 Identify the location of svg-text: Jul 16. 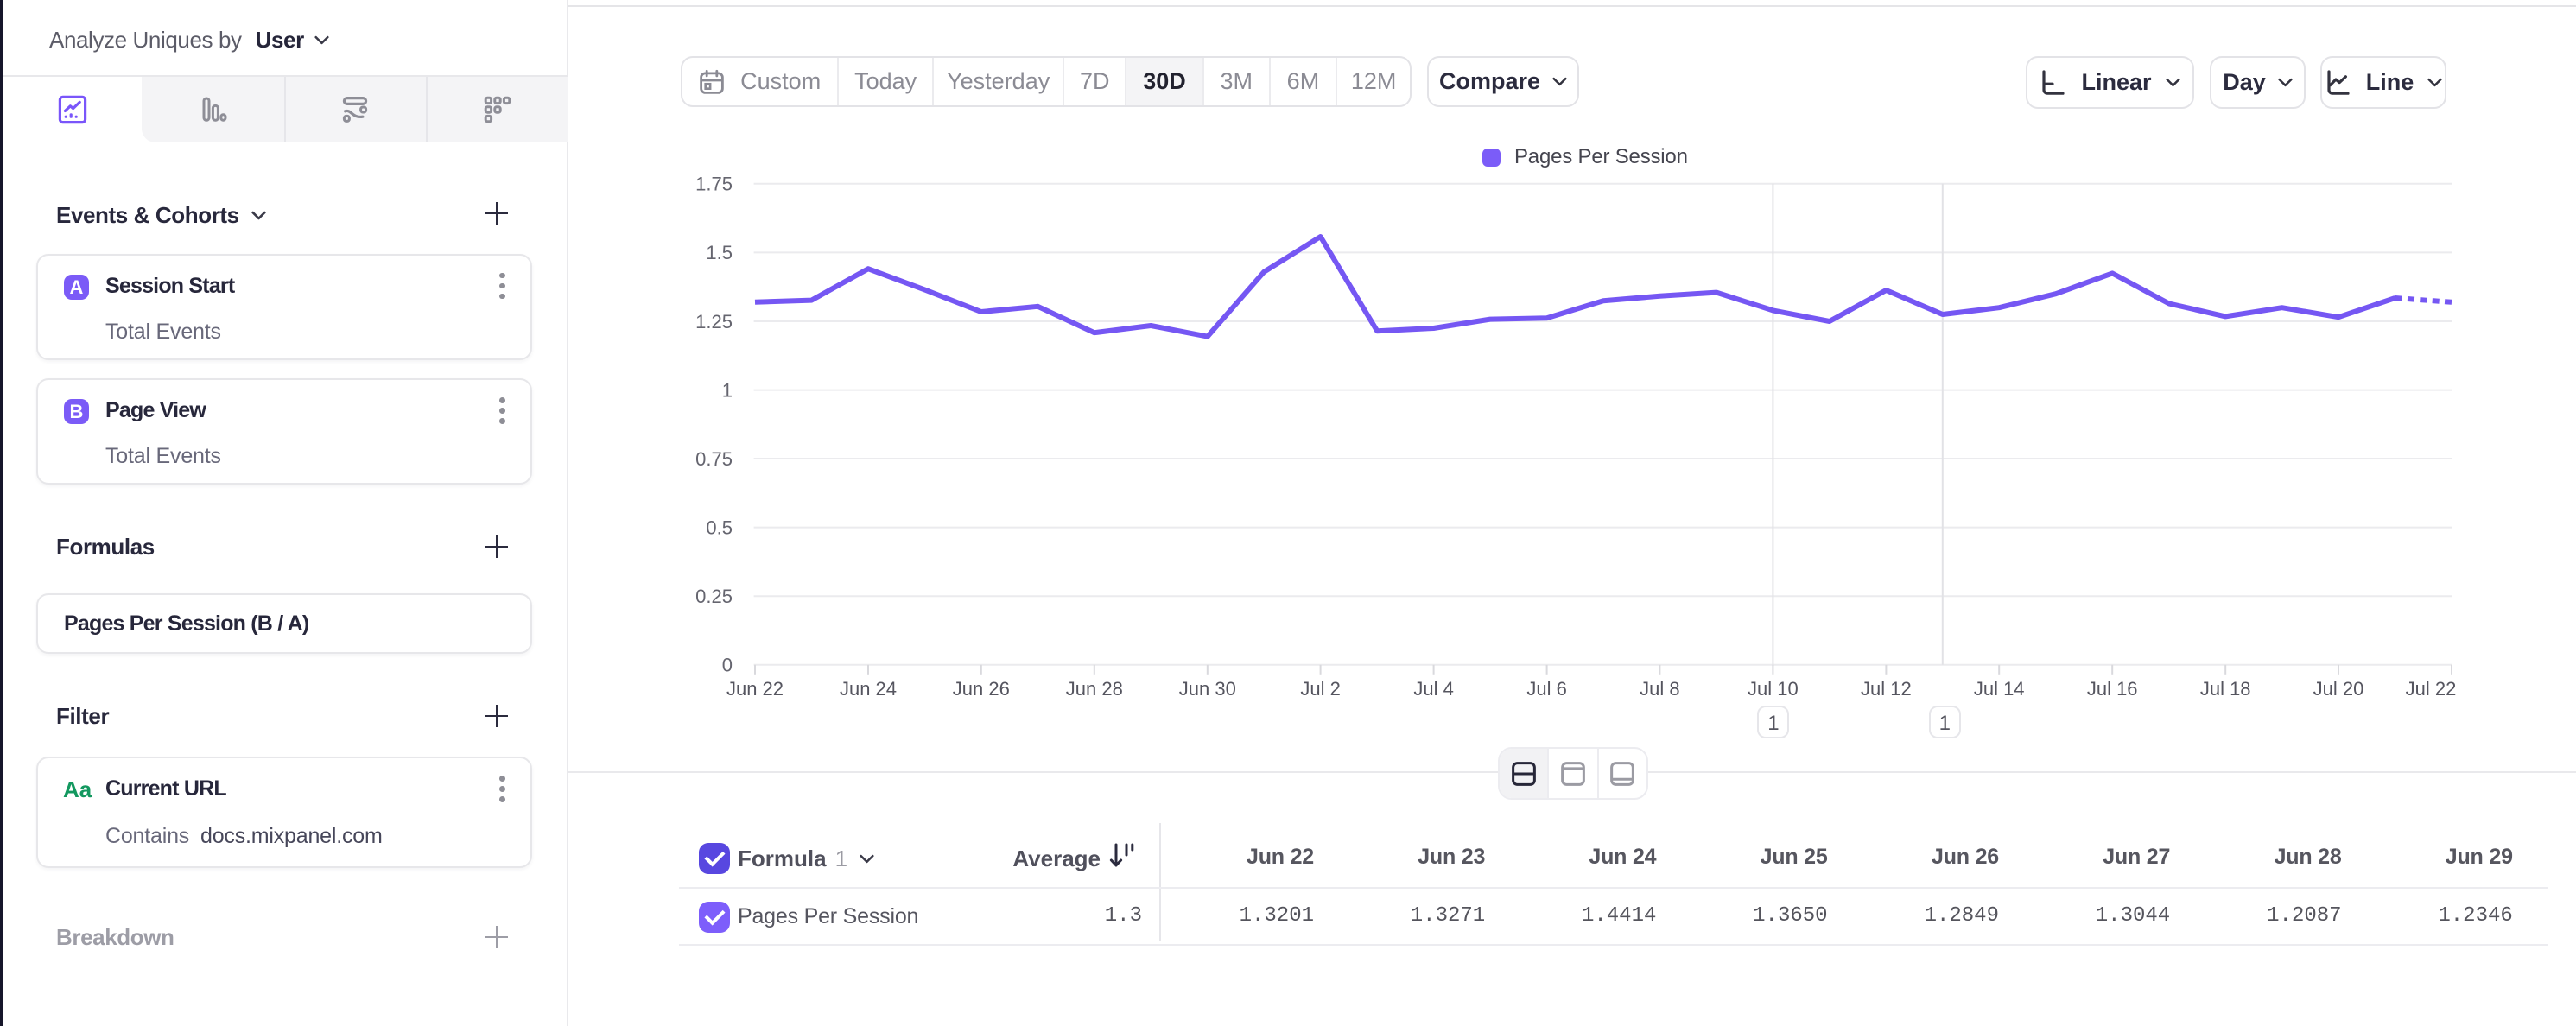
(2112, 689).